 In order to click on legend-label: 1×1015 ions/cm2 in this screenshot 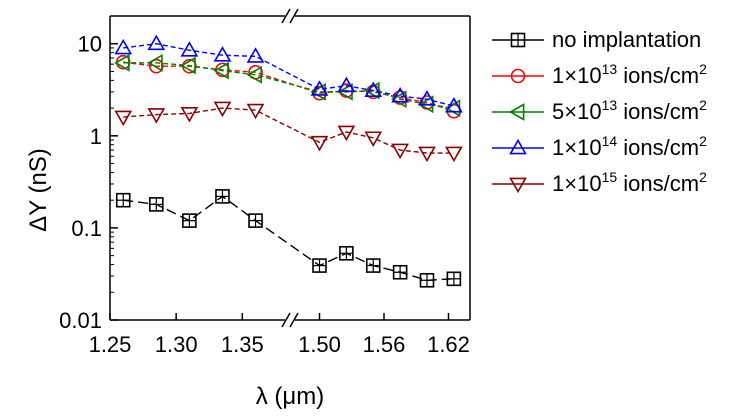, I will do `click(629, 182)`.